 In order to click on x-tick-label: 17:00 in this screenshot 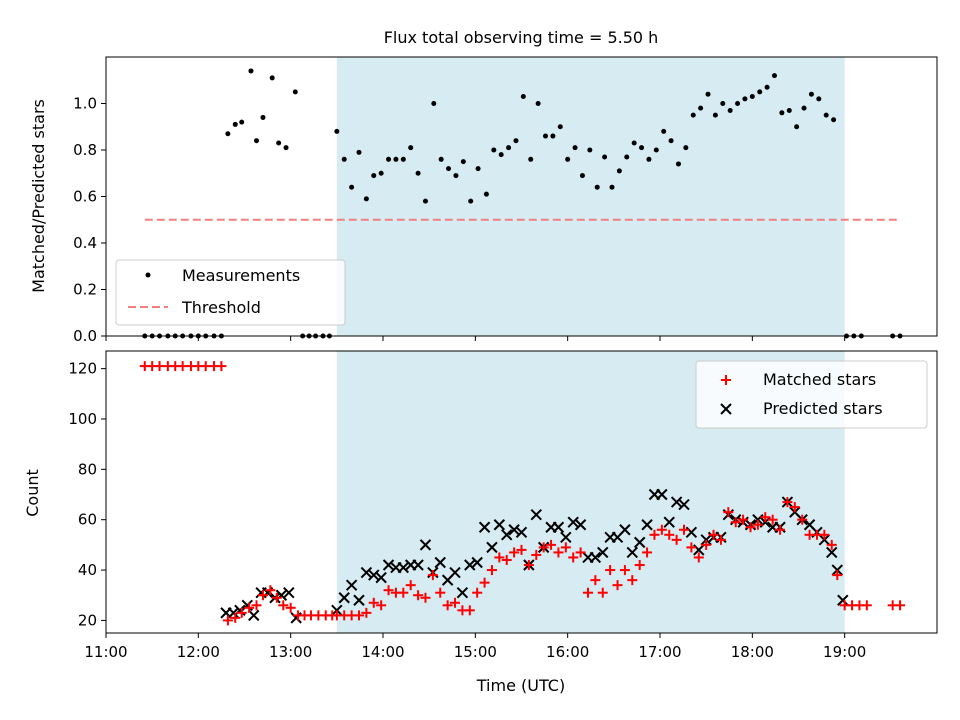, I will do `click(659, 652)`.